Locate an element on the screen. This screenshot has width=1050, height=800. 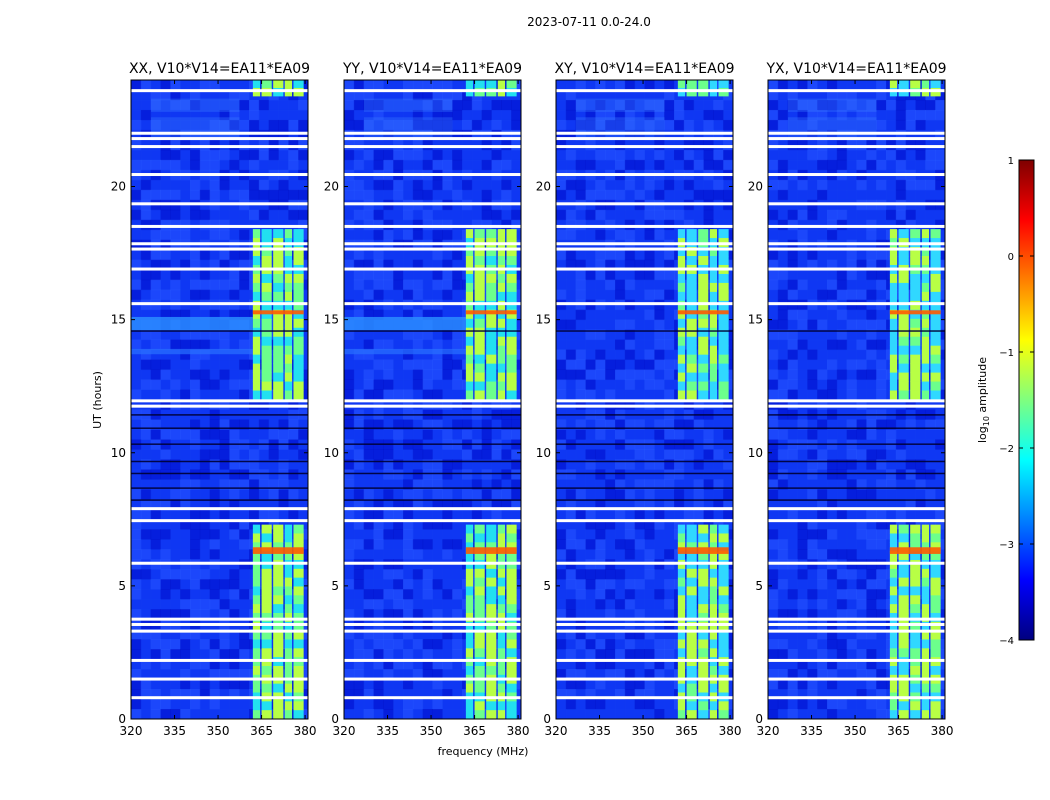
figure-title: 2023-07-11 0.0-24.0 is located at coordinates (589, 22).